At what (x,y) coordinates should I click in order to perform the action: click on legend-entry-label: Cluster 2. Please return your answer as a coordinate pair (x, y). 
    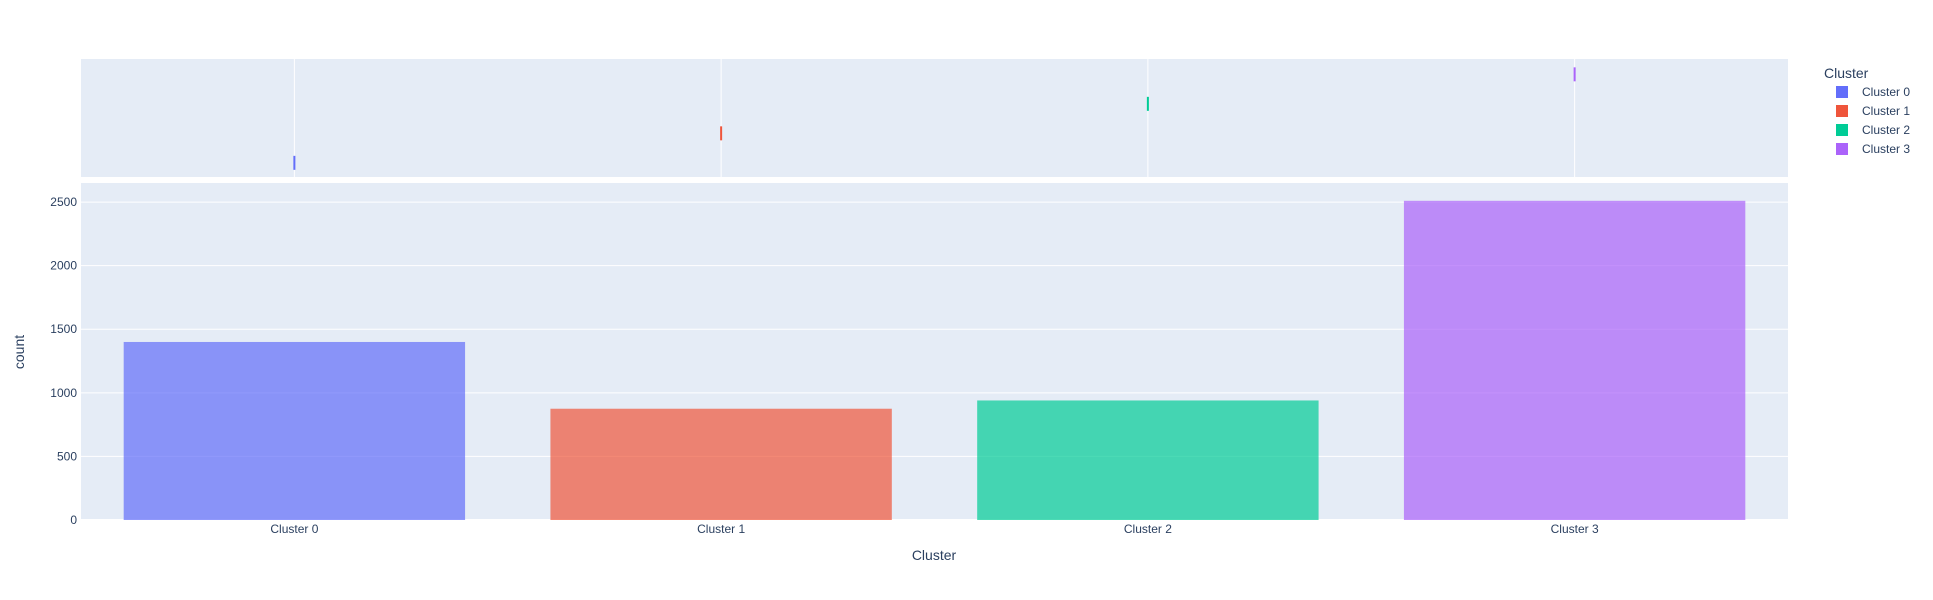
    Looking at the image, I should click on (1886, 130).